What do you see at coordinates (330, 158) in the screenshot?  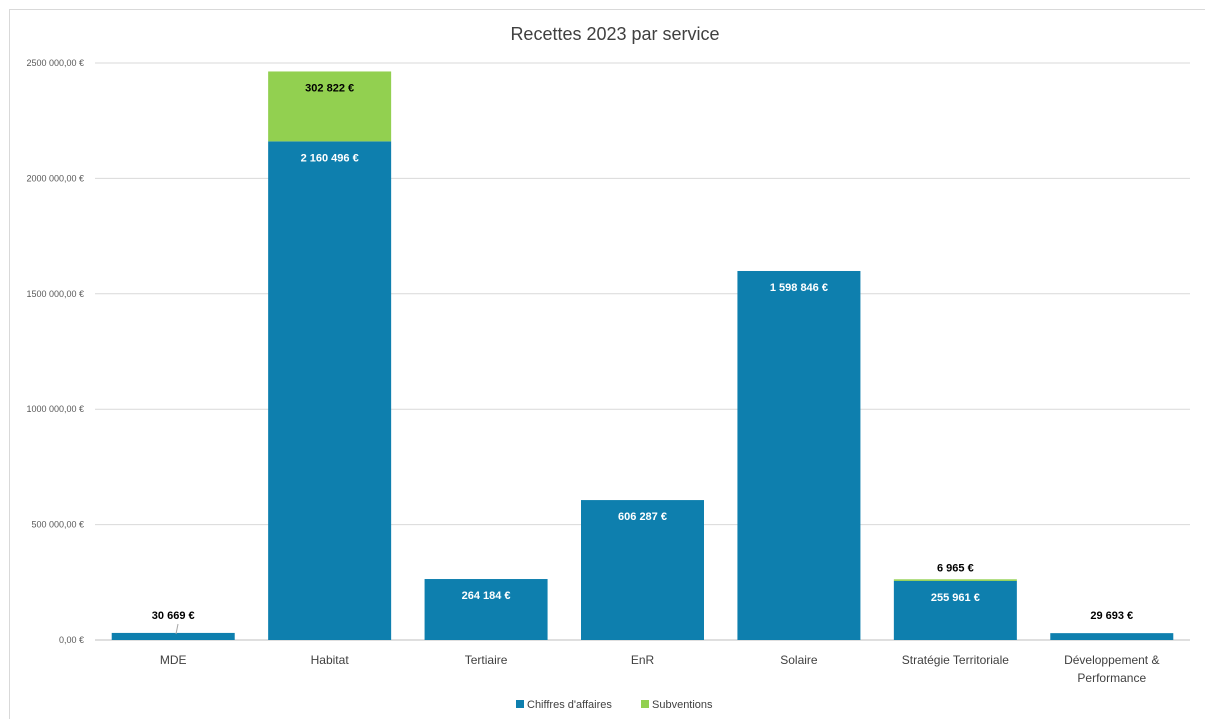 I see `data-label: 2 160 496 €` at bounding box center [330, 158].